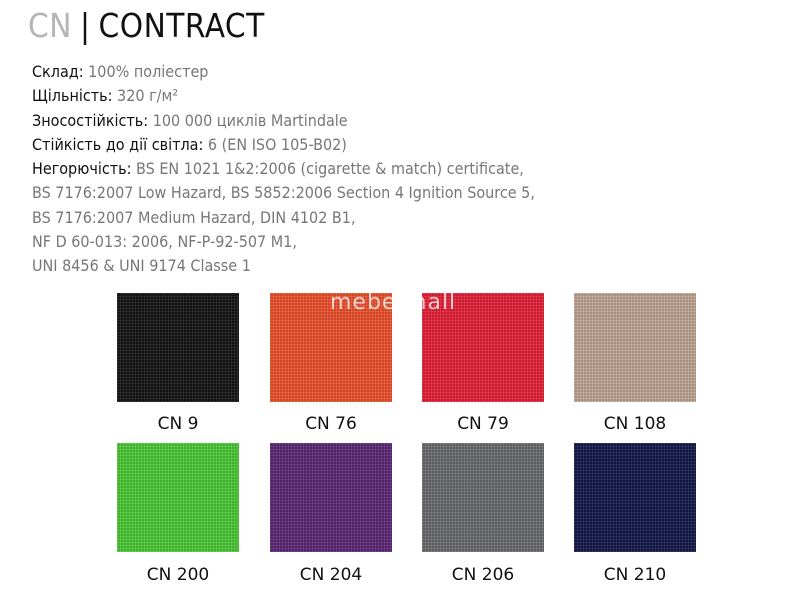 Image resolution: width=800 pixels, height=600 pixels. Describe the element at coordinates (635, 424) in the screenshot. I see `swatch-label: CN 108` at that location.